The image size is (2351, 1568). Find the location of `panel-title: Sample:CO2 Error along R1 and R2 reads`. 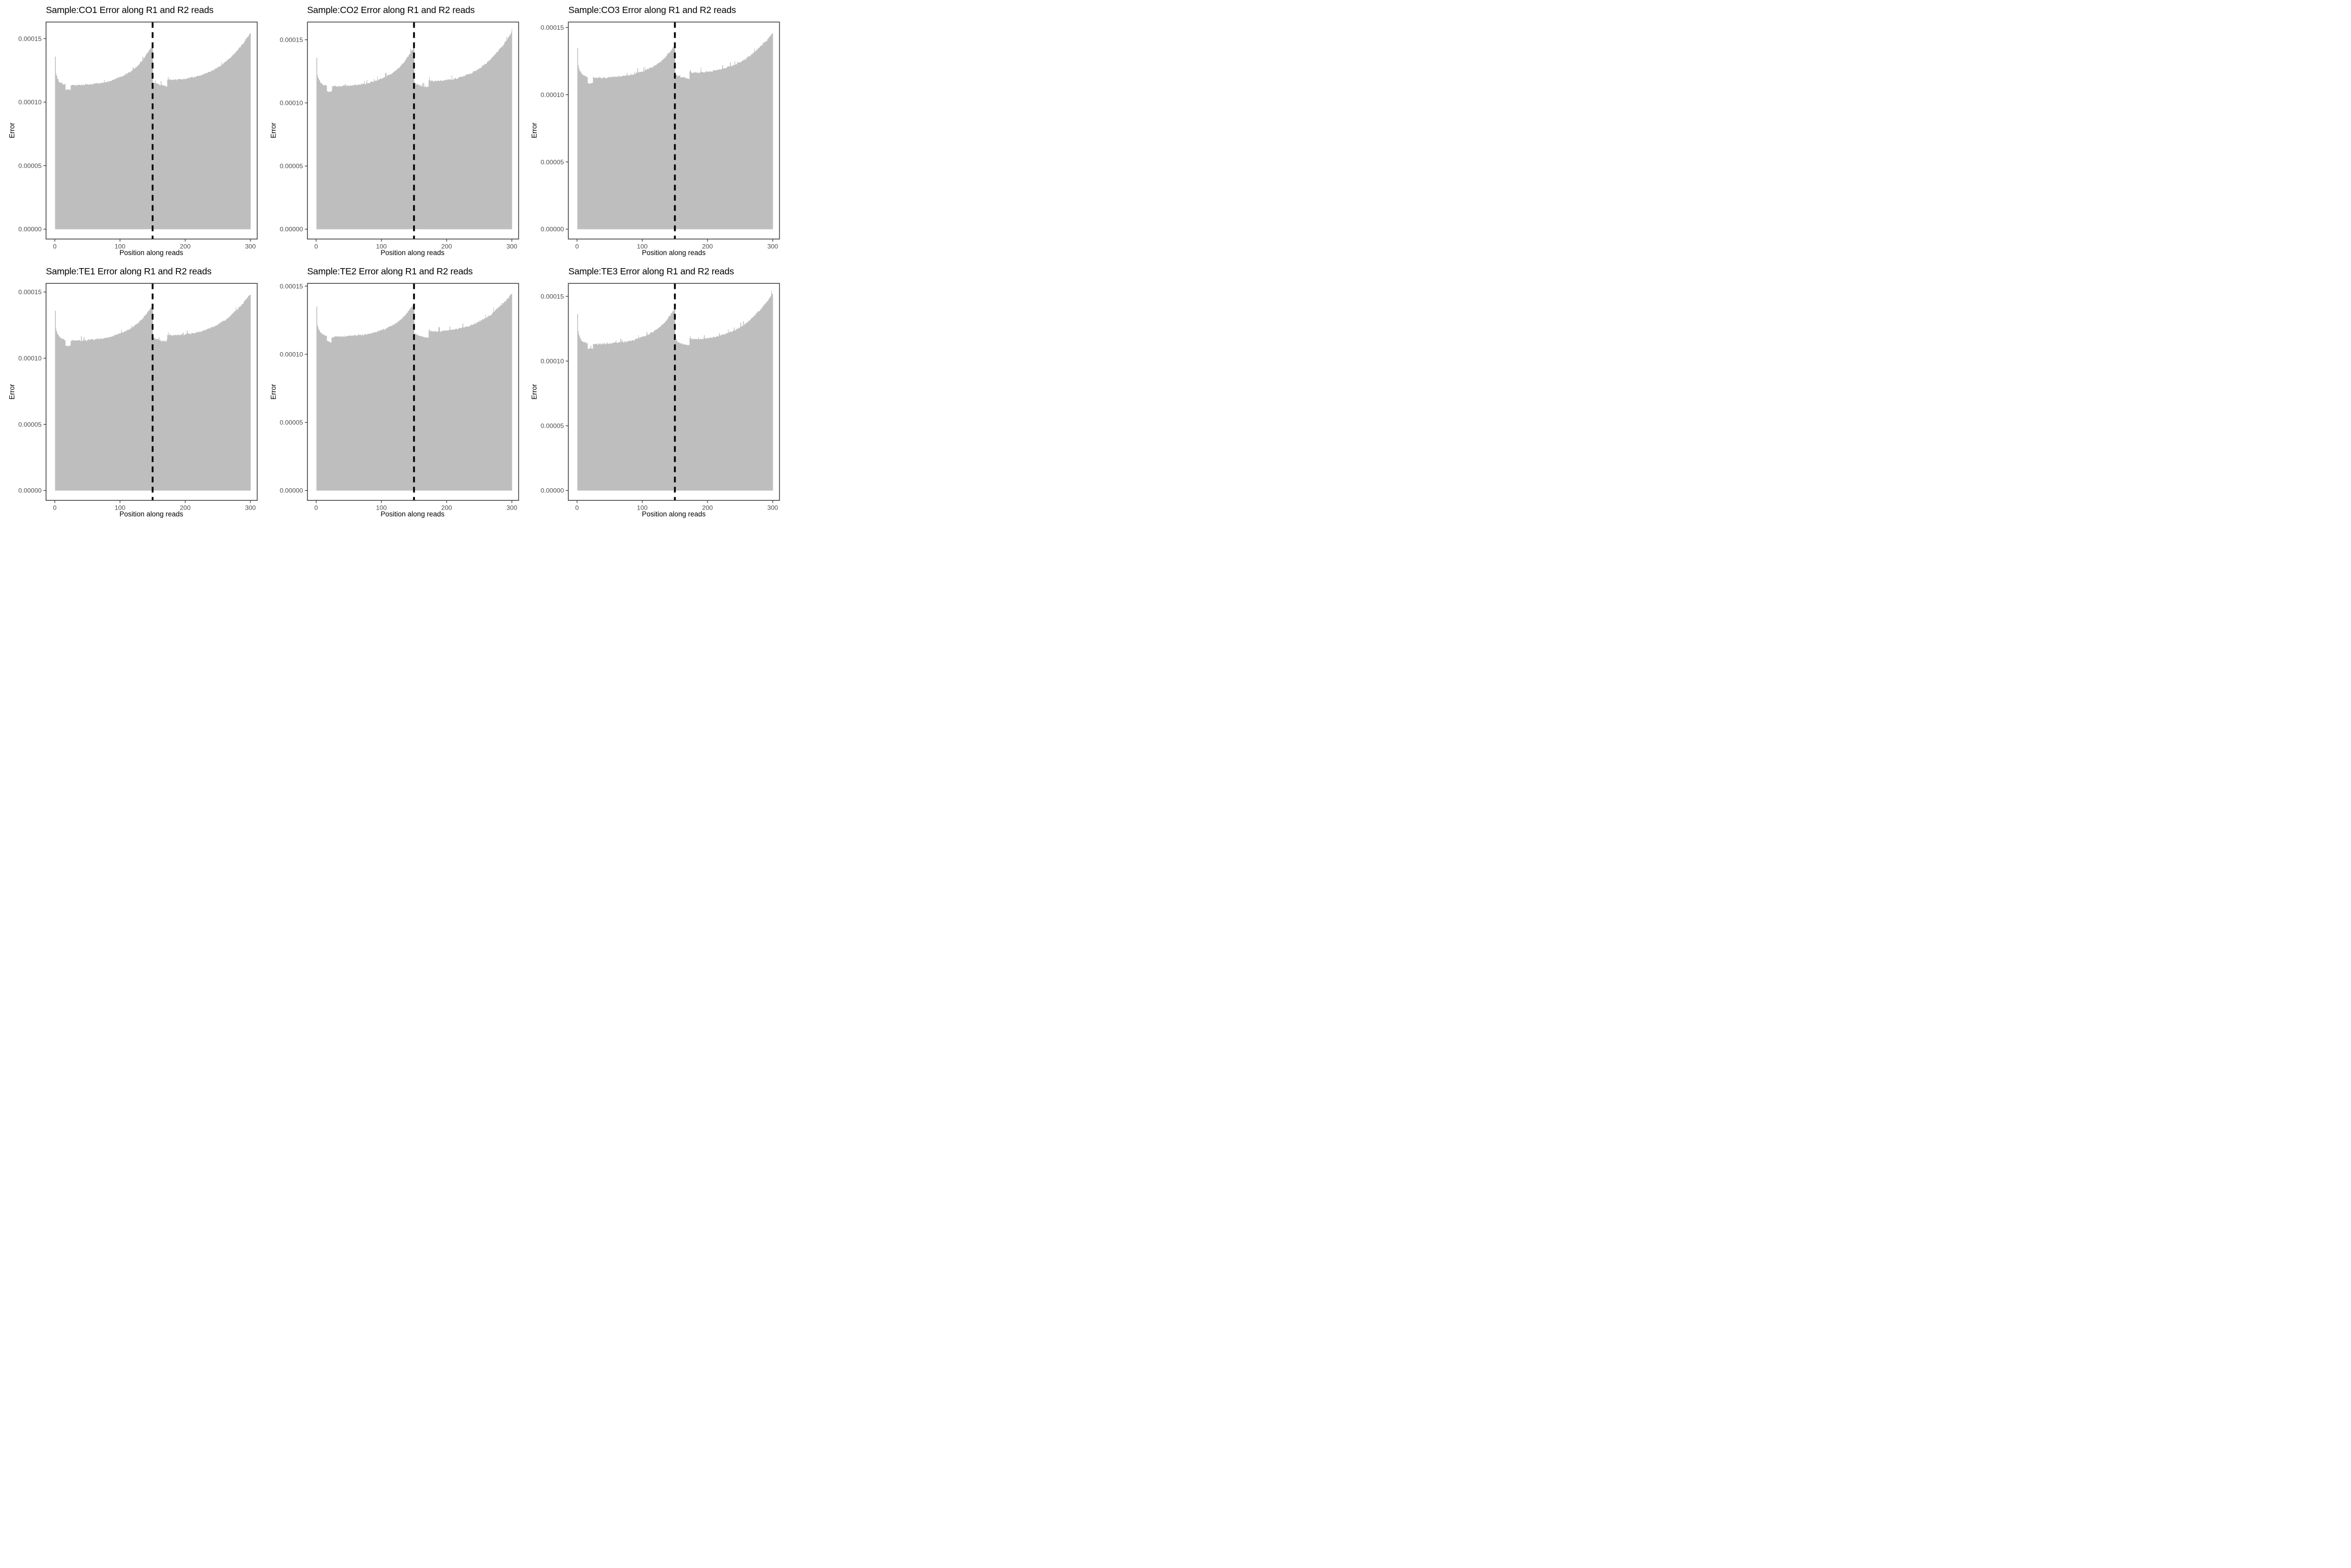

panel-title: Sample:CO2 Error along R1 and R2 reads is located at coordinates (391, 10).